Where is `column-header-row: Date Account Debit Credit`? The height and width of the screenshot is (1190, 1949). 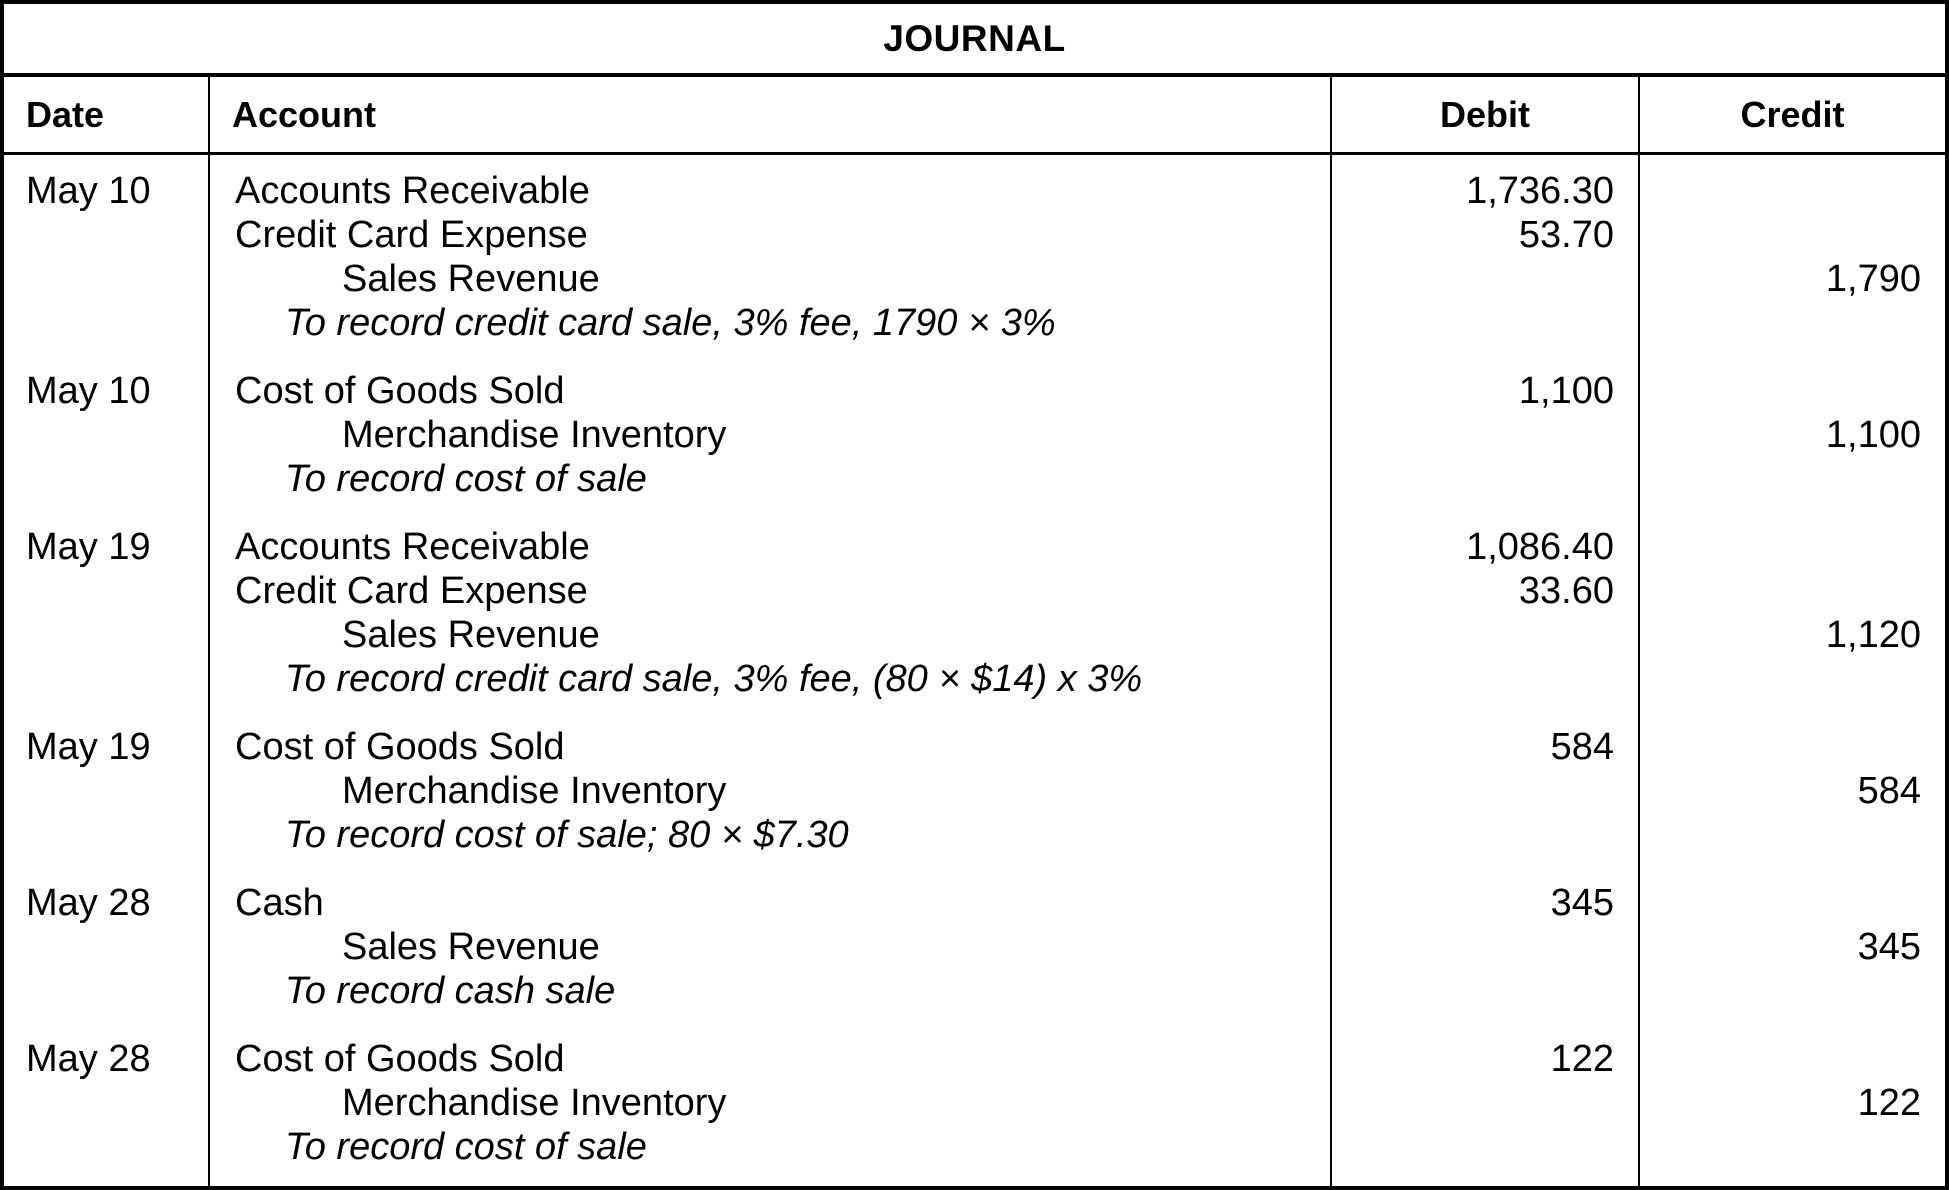
column-header-row: Date Account Debit Credit is located at coordinates (974, 116).